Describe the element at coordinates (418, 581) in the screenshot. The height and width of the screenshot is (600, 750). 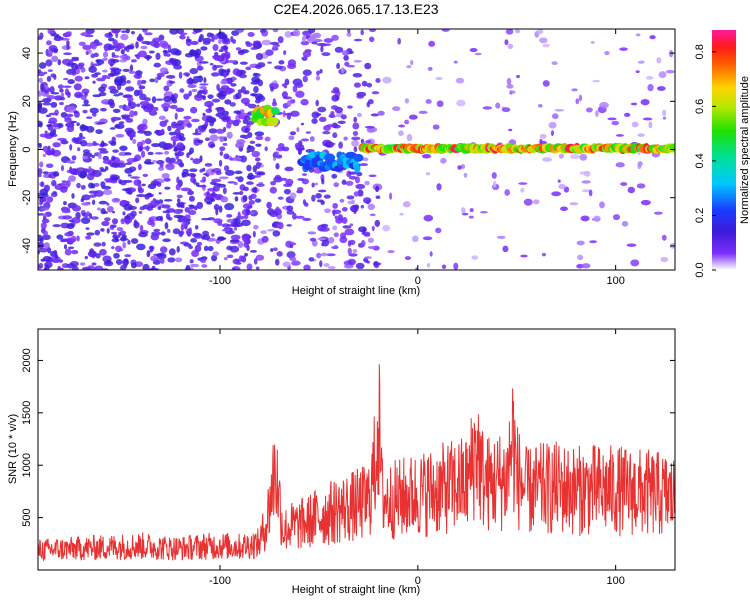
I see `x-tick-label: 0` at that location.